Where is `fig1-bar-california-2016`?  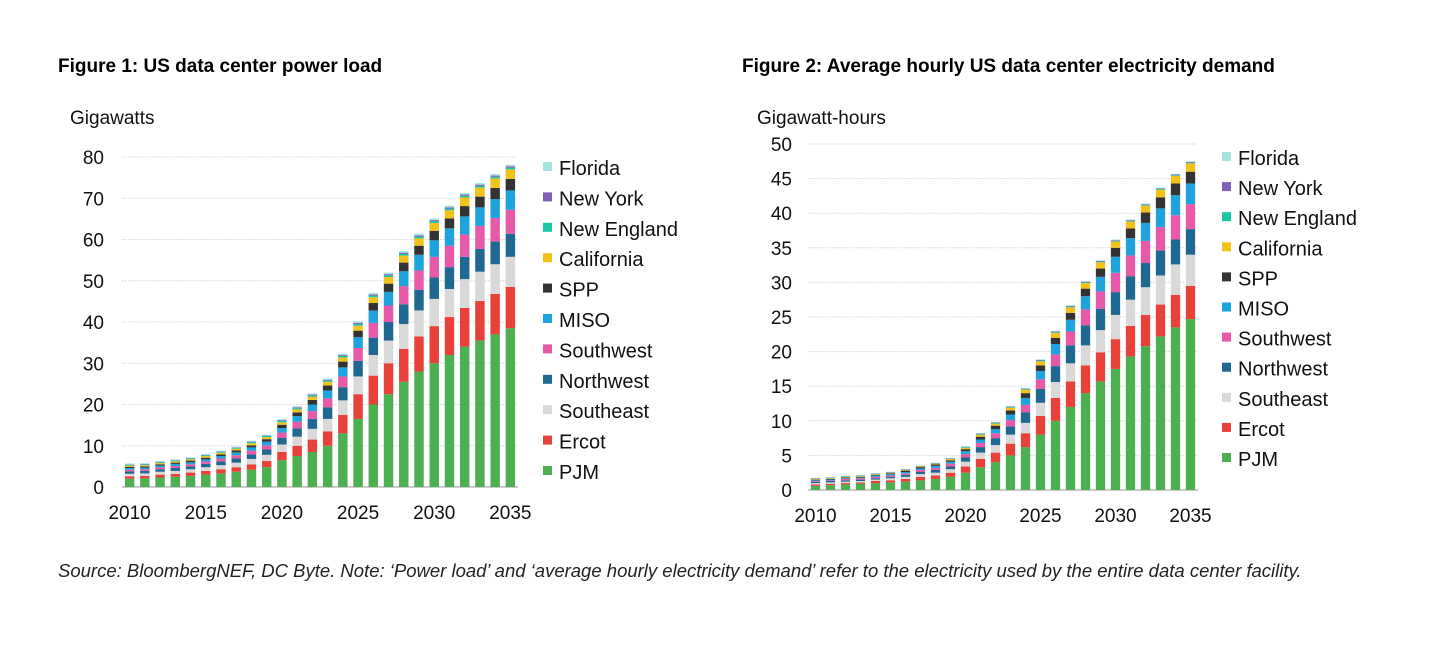 fig1-bar-california-2016 is located at coordinates (221, 453).